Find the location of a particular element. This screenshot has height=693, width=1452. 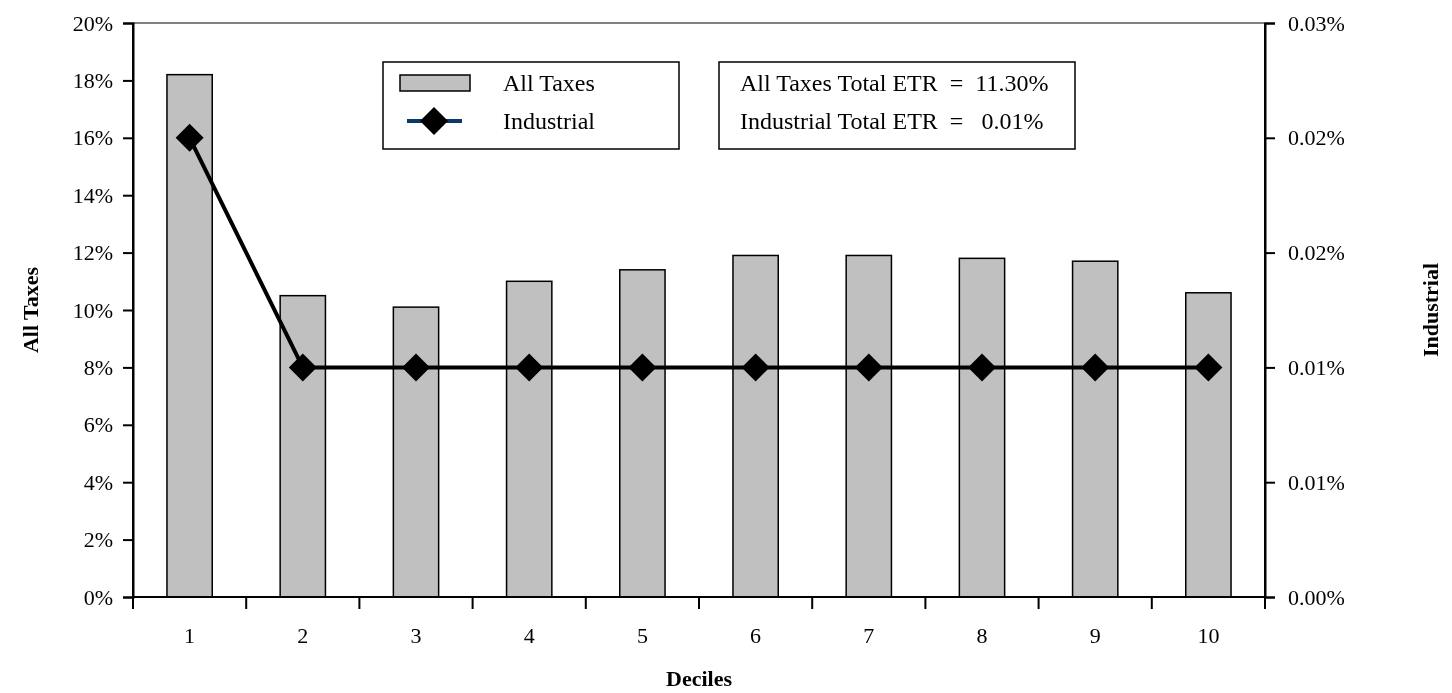

legend-label: Industrial is located at coordinates (549, 121).